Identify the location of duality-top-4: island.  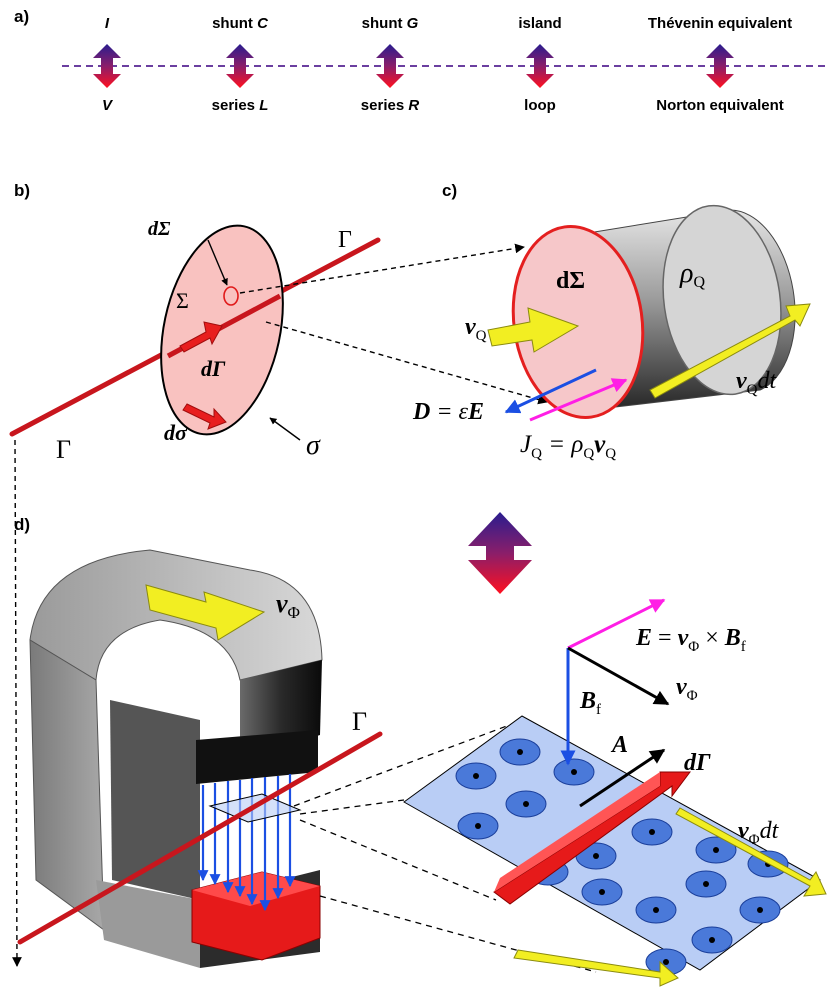
(539, 23).